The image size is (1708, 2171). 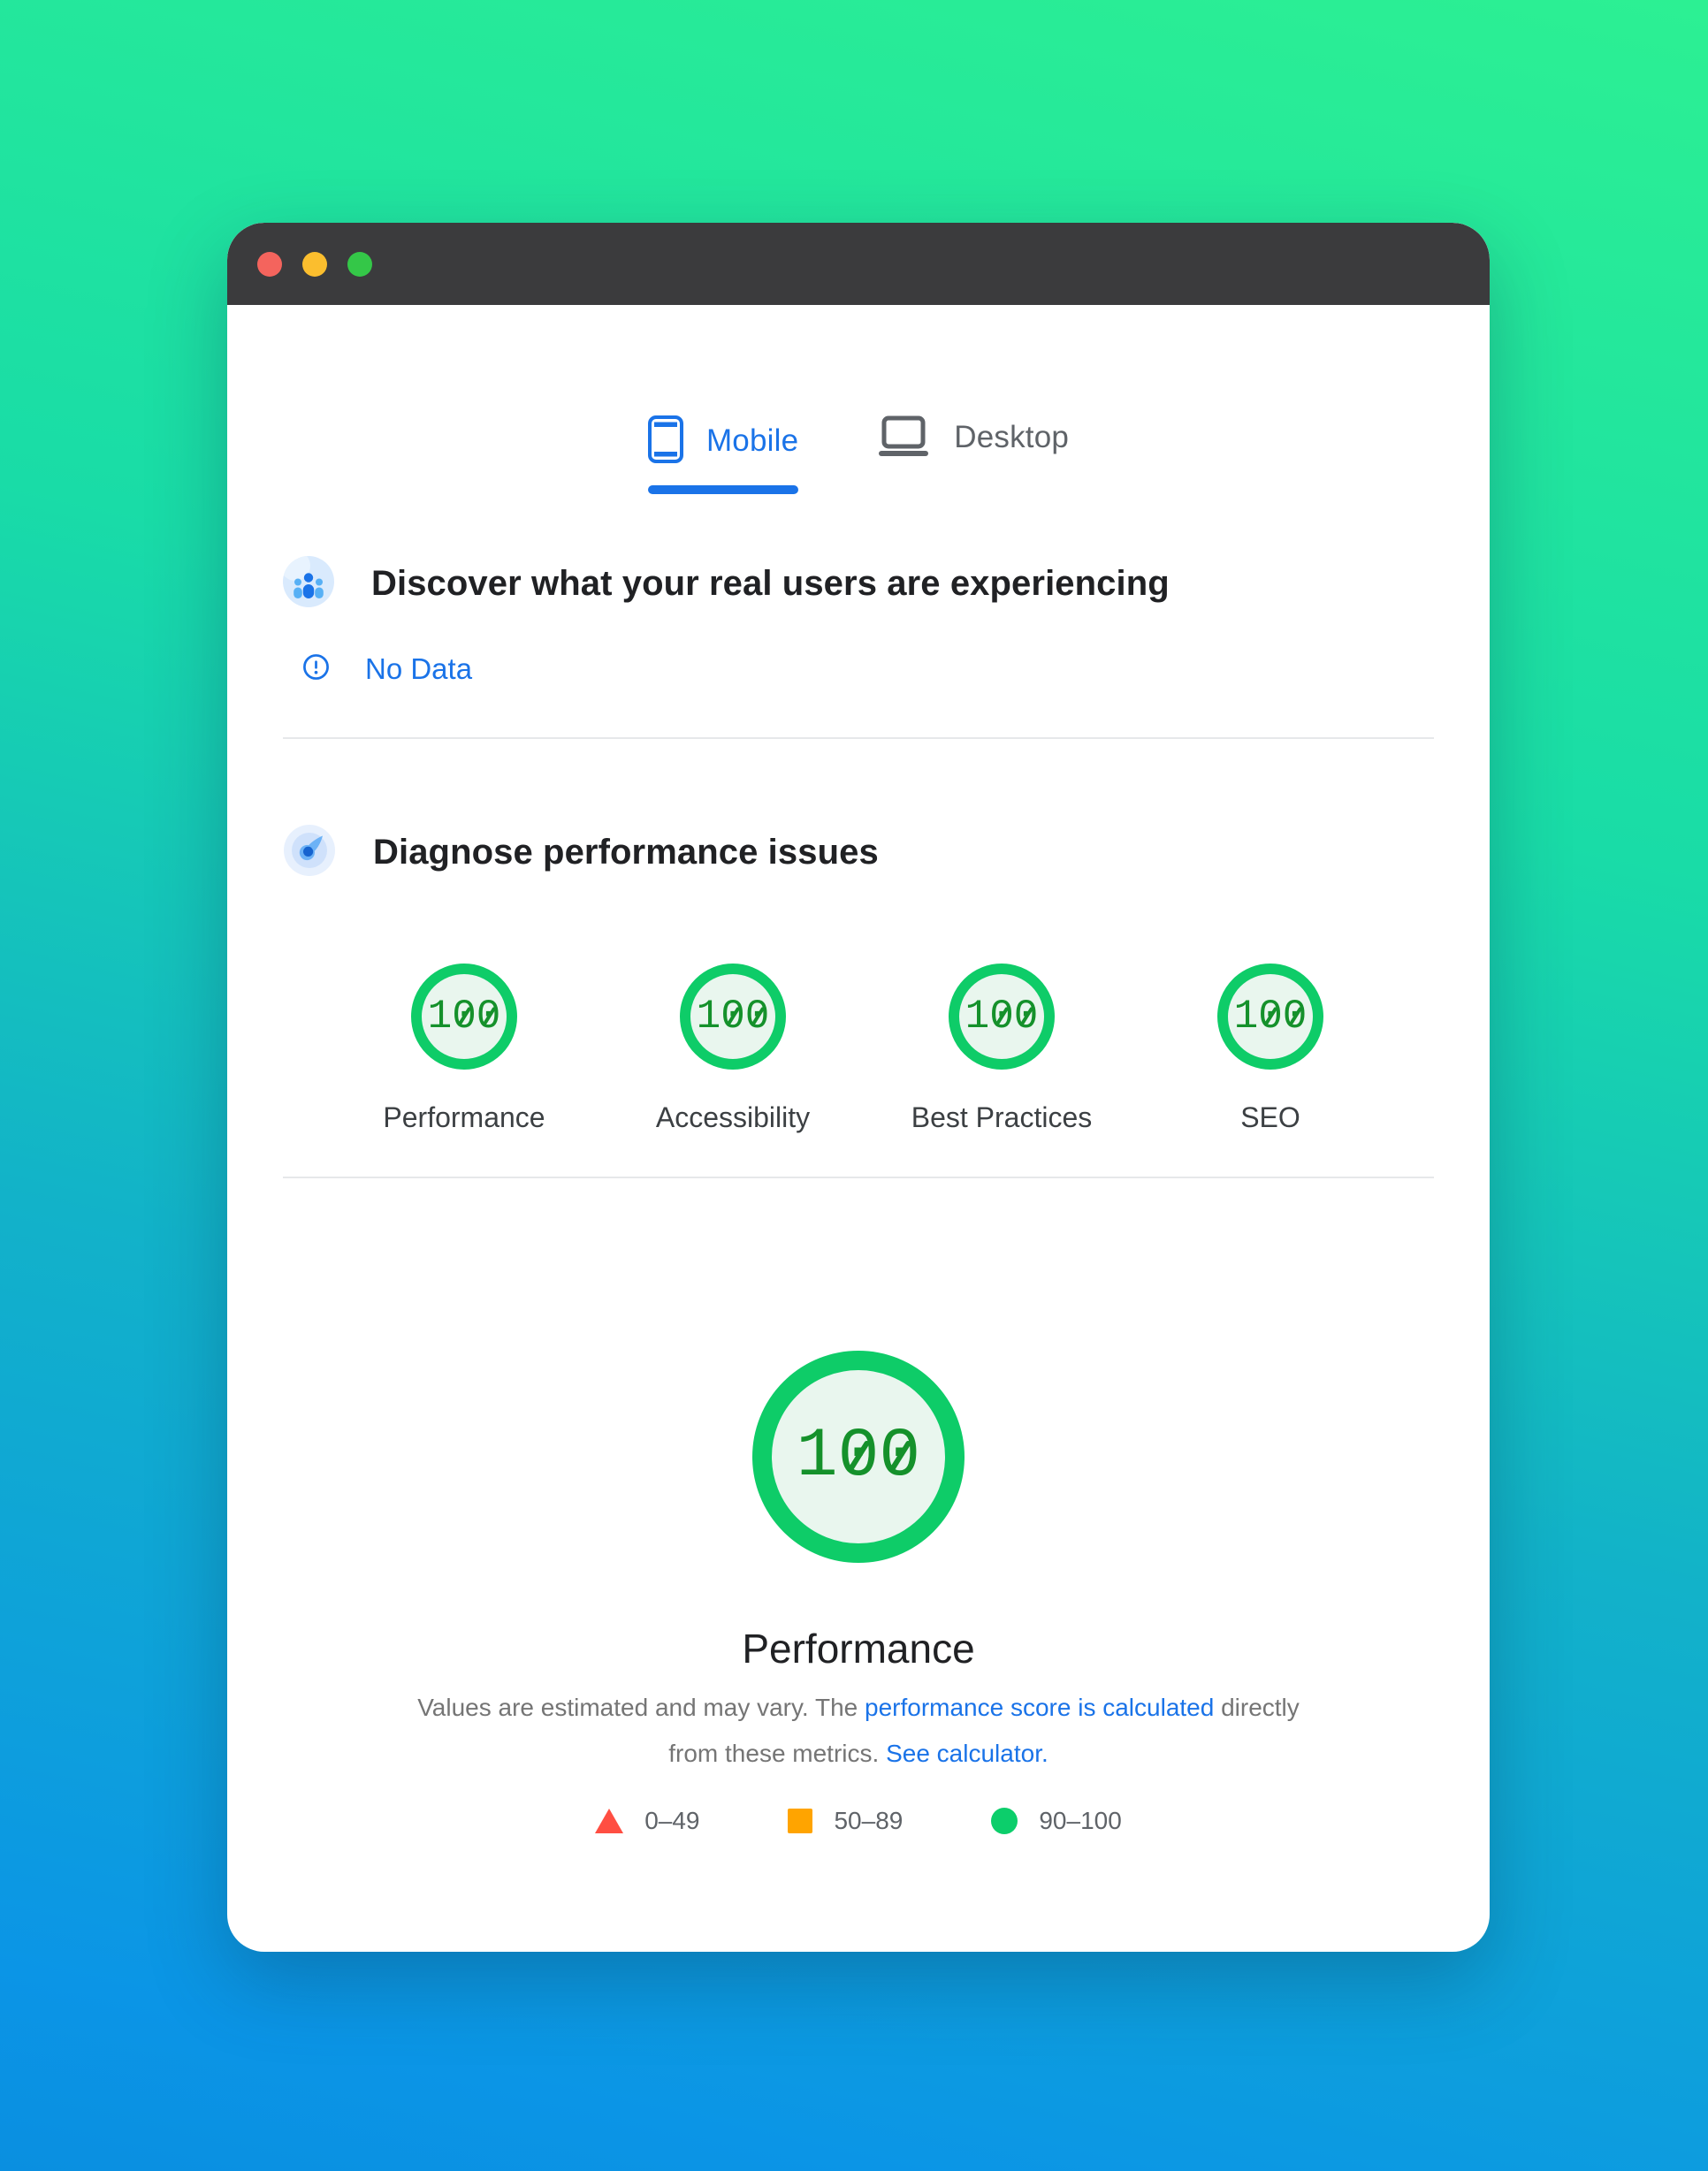 I want to click on disclaimer-text: directly from these metrics., so click(x=984, y=1730).